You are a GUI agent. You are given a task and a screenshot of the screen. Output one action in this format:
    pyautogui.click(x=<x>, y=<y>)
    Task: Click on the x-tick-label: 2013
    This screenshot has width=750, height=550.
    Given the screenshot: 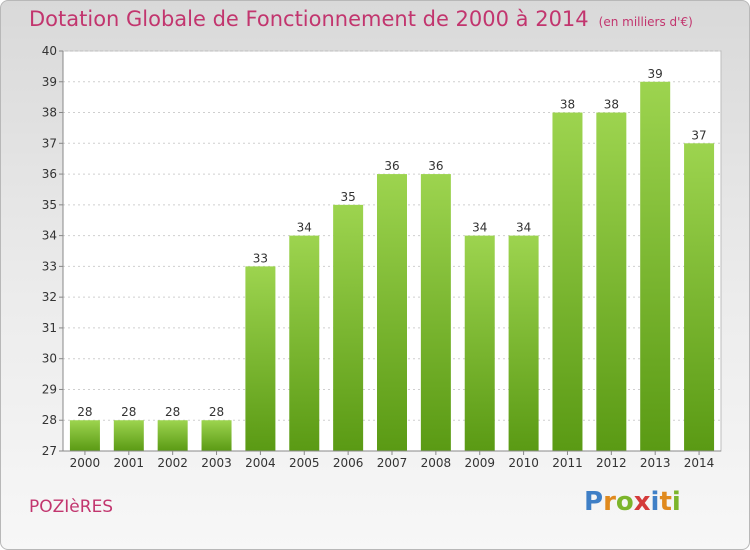 What is the action you would take?
    pyautogui.click(x=655, y=463)
    